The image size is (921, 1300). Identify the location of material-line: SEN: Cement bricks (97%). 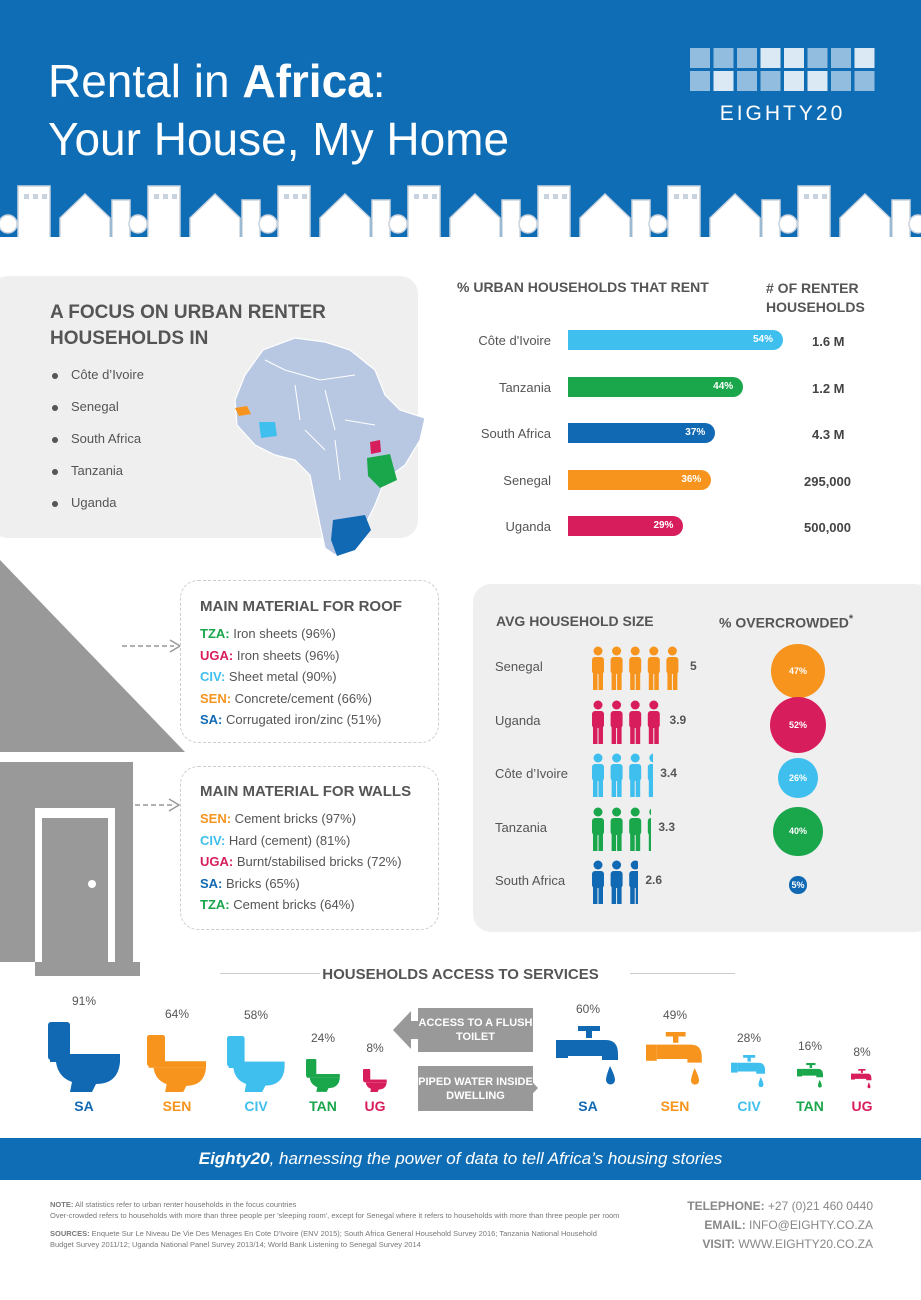
(278, 818).